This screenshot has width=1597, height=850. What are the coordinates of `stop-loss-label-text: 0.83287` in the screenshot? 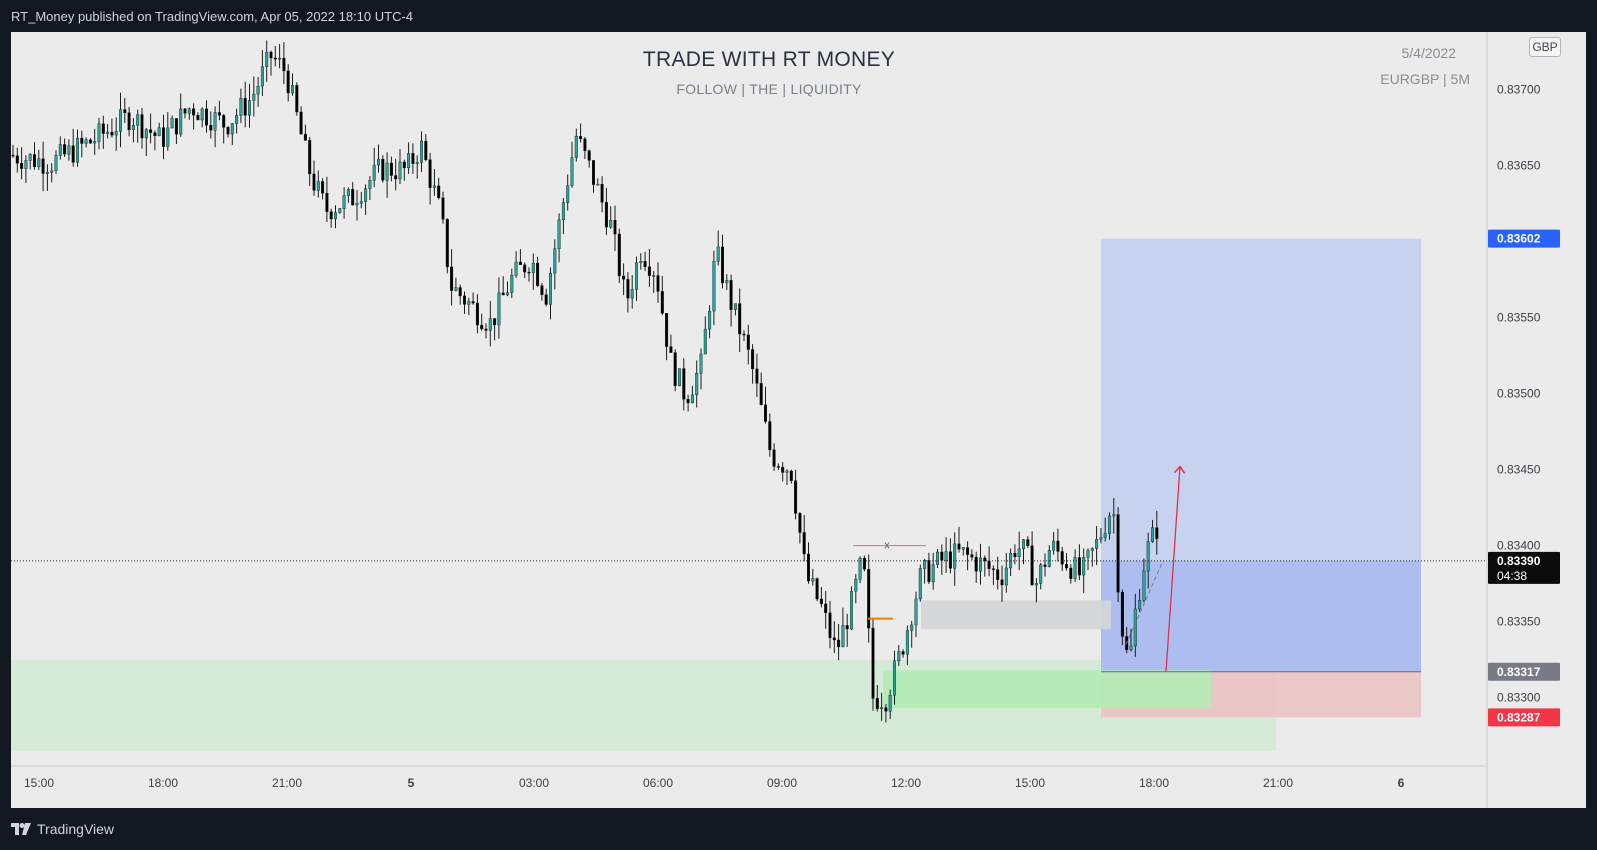 It's located at (1519, 717).